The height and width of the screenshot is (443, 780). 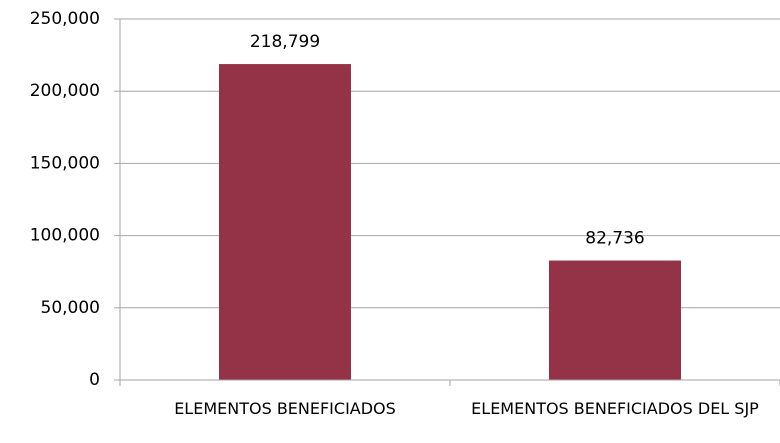 I want to click on x-tick-label: ELEMENTOS BENEFICIADOS DEL SJP, so click(x=615, y=408).